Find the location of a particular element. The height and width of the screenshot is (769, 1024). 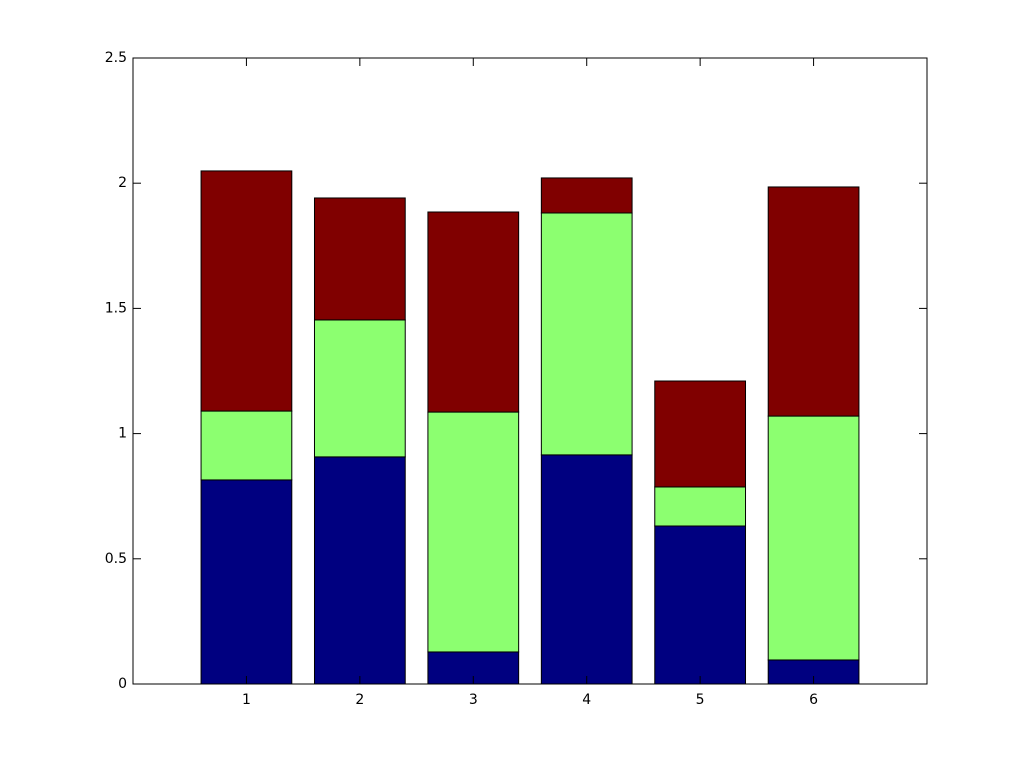

y-tick-label: 2 is located at coordinates (122, 183).